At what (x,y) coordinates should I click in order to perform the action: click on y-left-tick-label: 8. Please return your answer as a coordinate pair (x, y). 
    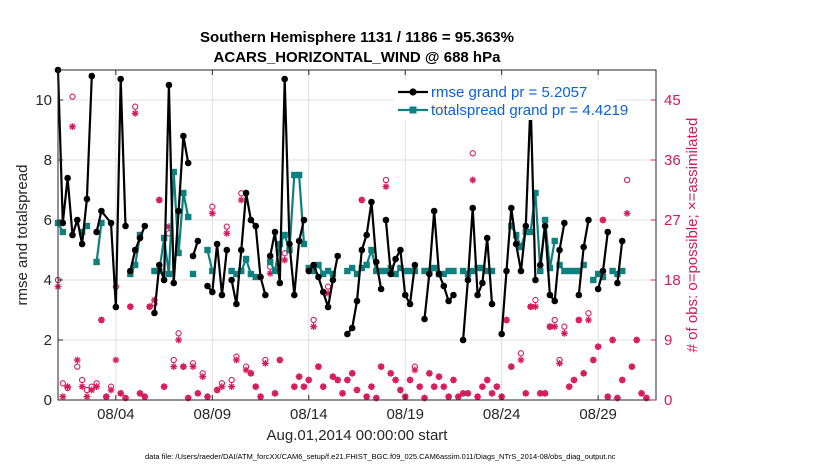
    Looking at the image, I should click on (48, 160).